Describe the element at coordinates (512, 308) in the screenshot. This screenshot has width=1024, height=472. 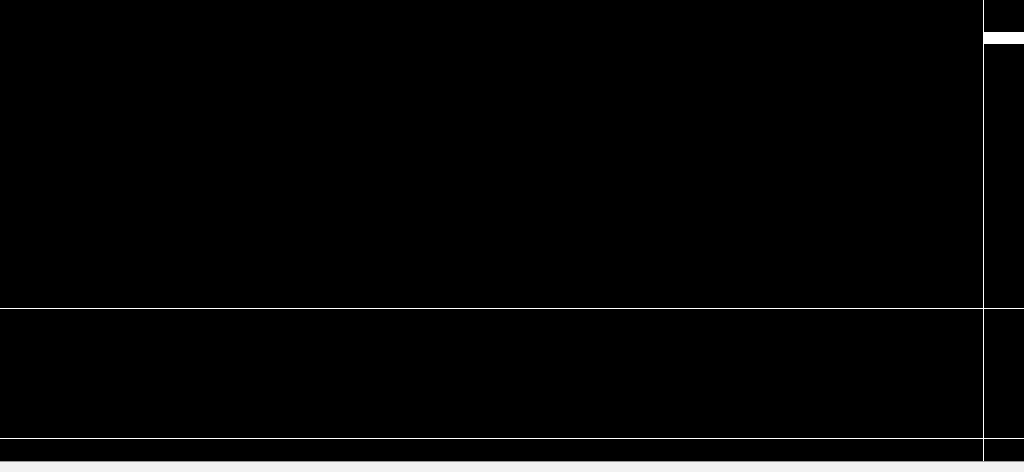
I see `panel-divider` at that location.